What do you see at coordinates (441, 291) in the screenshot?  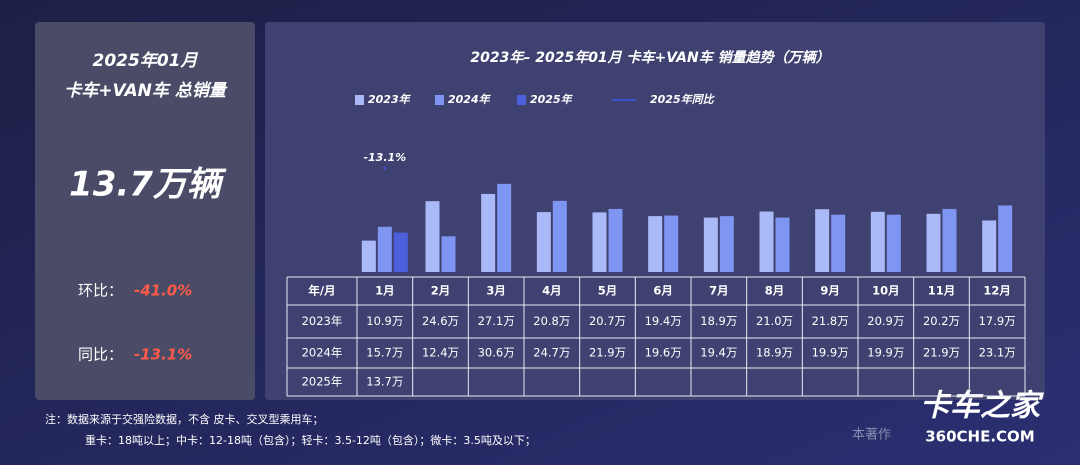 I see `table-header: 2月` at bounding box center [441, 291].